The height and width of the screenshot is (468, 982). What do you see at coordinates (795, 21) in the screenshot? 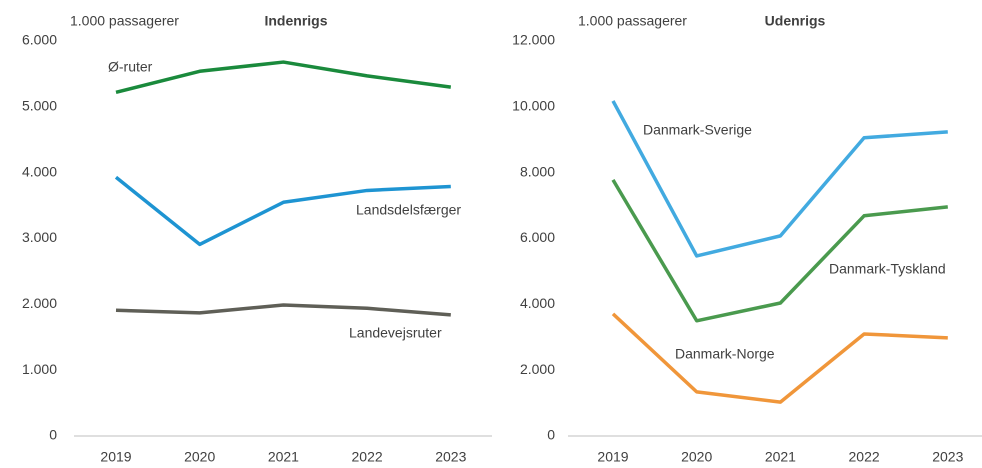
I see `chart-title: Udenrigs` at bounding box center [795, 21].